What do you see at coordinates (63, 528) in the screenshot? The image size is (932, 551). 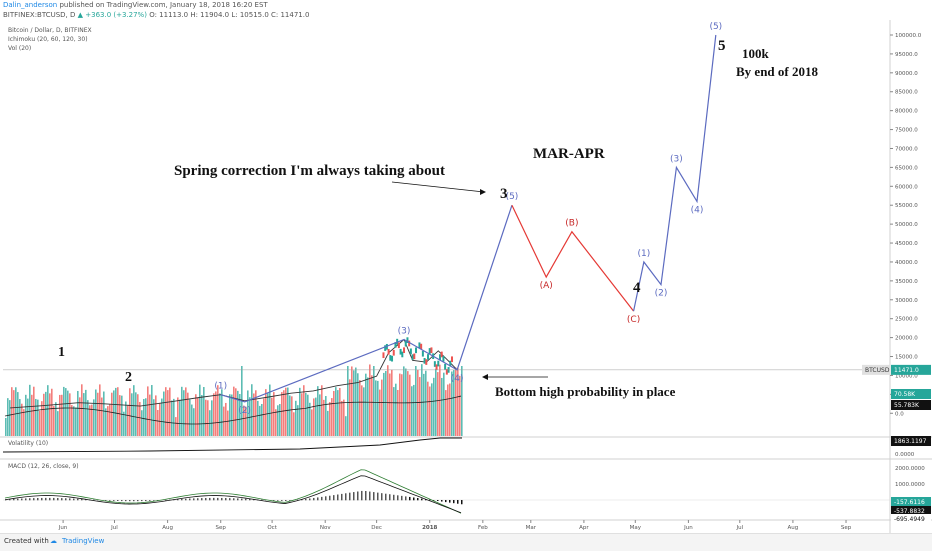 I see `x-tick-label: Jun` at bounding box center [63, 528].